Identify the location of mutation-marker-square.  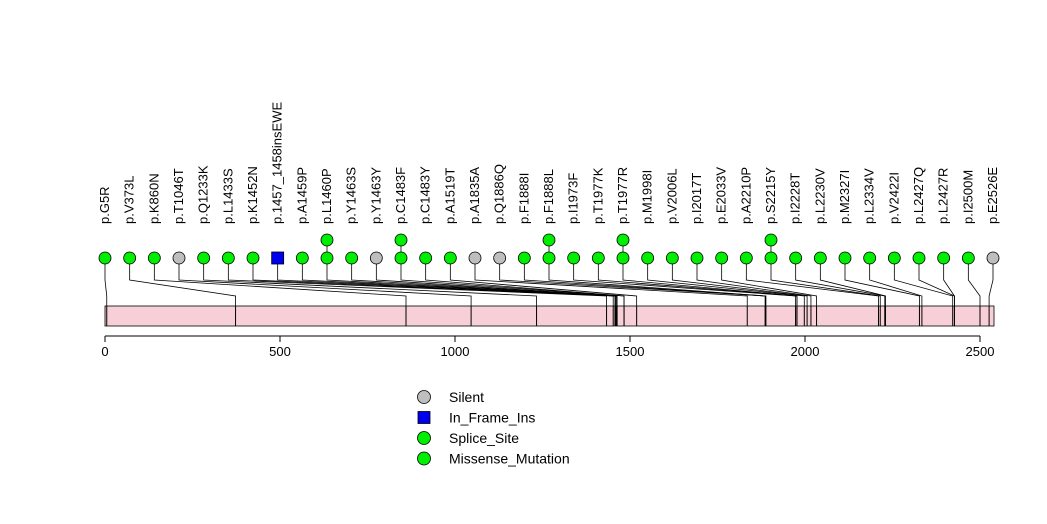
(278, 258).